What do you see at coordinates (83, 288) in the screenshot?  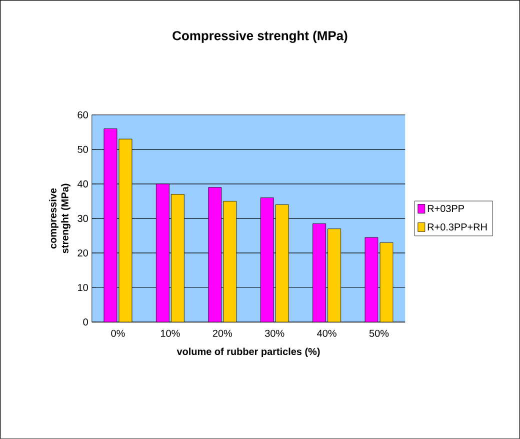 I see `y-tick-label: 10` at bounding box center [83, 288].